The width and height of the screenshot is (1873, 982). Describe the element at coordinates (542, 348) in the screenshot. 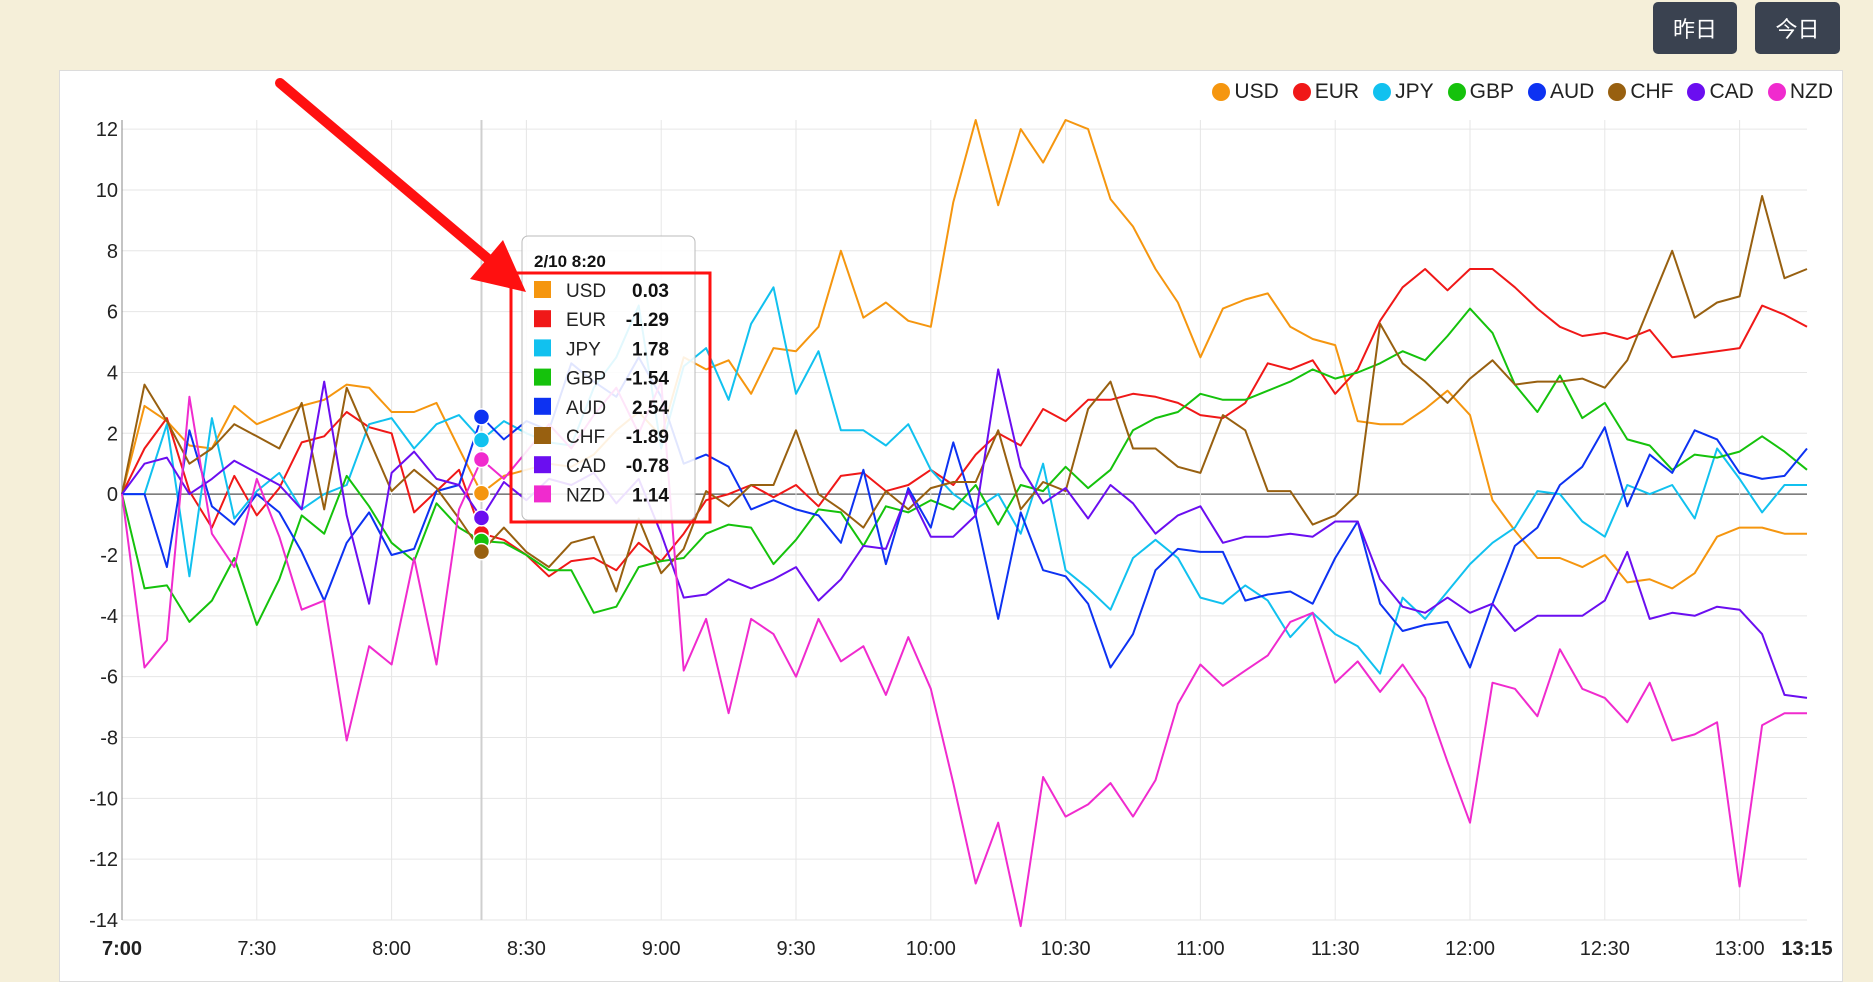

I see `tooltip-swatch-jpy` at that location.